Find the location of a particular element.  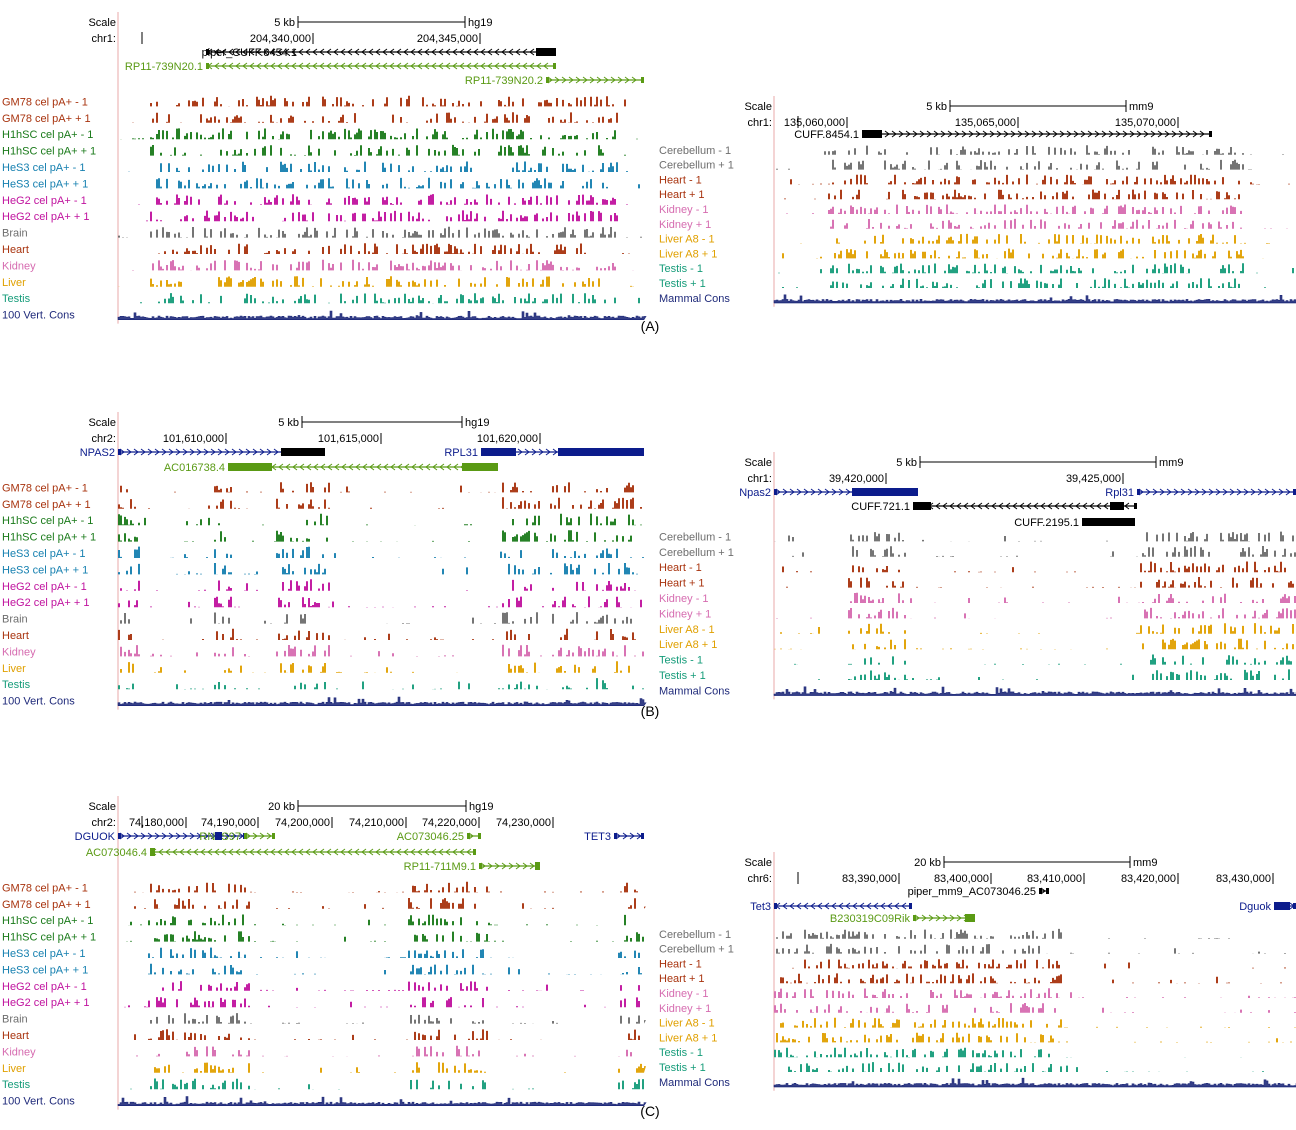

gene-model: NPAS2 is located at coordinates (185, 453).